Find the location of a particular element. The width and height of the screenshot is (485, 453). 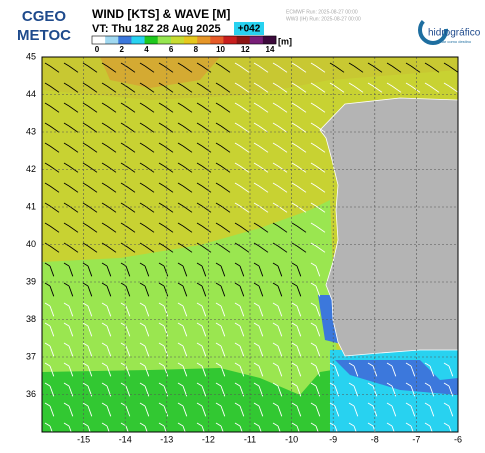

y-tick-label: 37 is located at coordinates (31, 356).